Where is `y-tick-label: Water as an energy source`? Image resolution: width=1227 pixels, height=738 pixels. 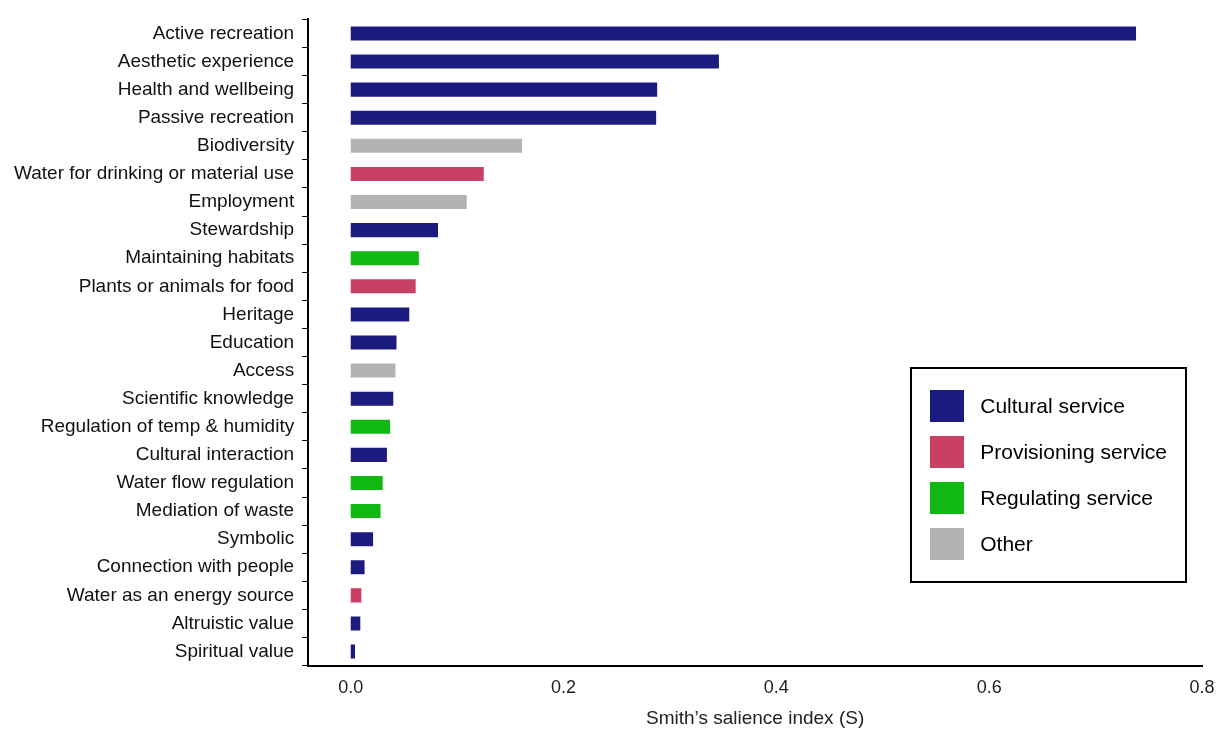 y-tick-label: Water as an energy source is located at coordinates (180, 594).